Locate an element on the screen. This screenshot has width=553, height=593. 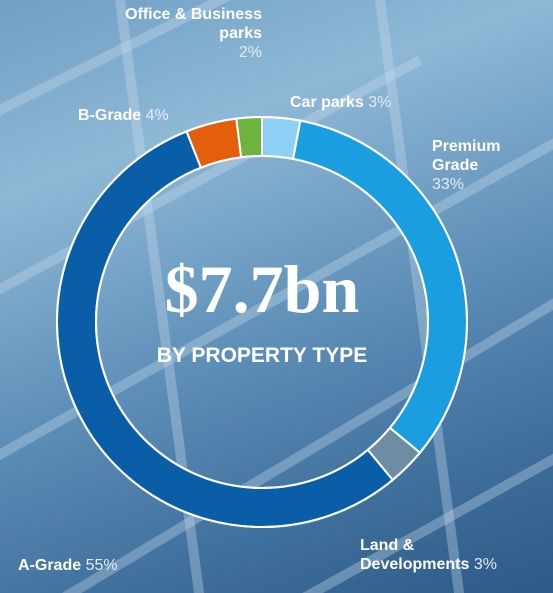
category-name: Car parks is located at coordinates (327, 102).